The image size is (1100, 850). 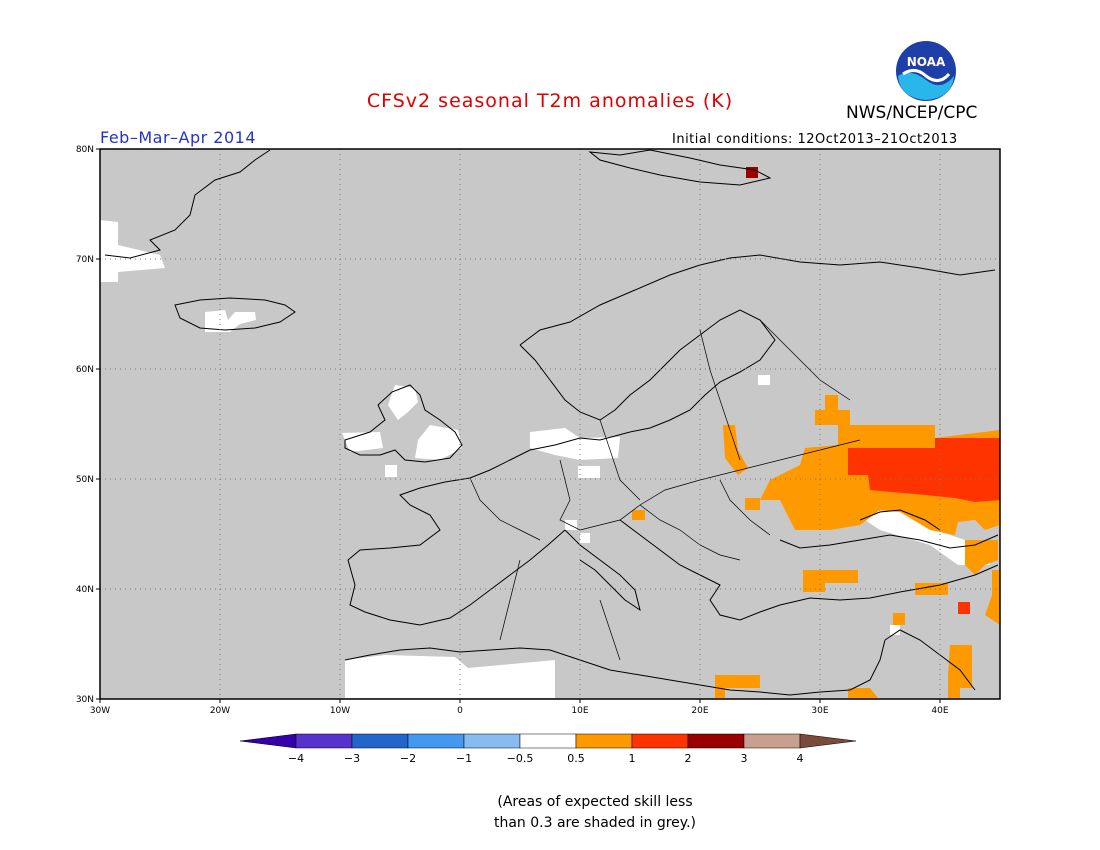 What do you see at coordinates (815, 139) in the screenshot?
I see `initial-conditions: Initial conditions: 12Oct2013–21Oct2013` at bounding box center [815, 139].